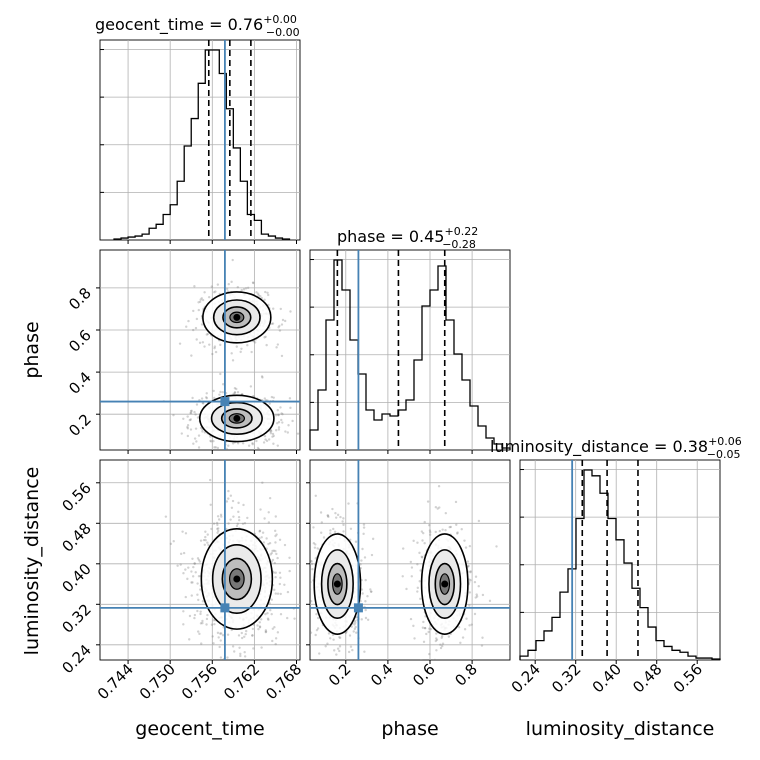 The height and width of the screenshot is (760, 760). Describe the element at coordinates (410, 351) in the screenshot. I see `marginal-panel-phase` at that location.